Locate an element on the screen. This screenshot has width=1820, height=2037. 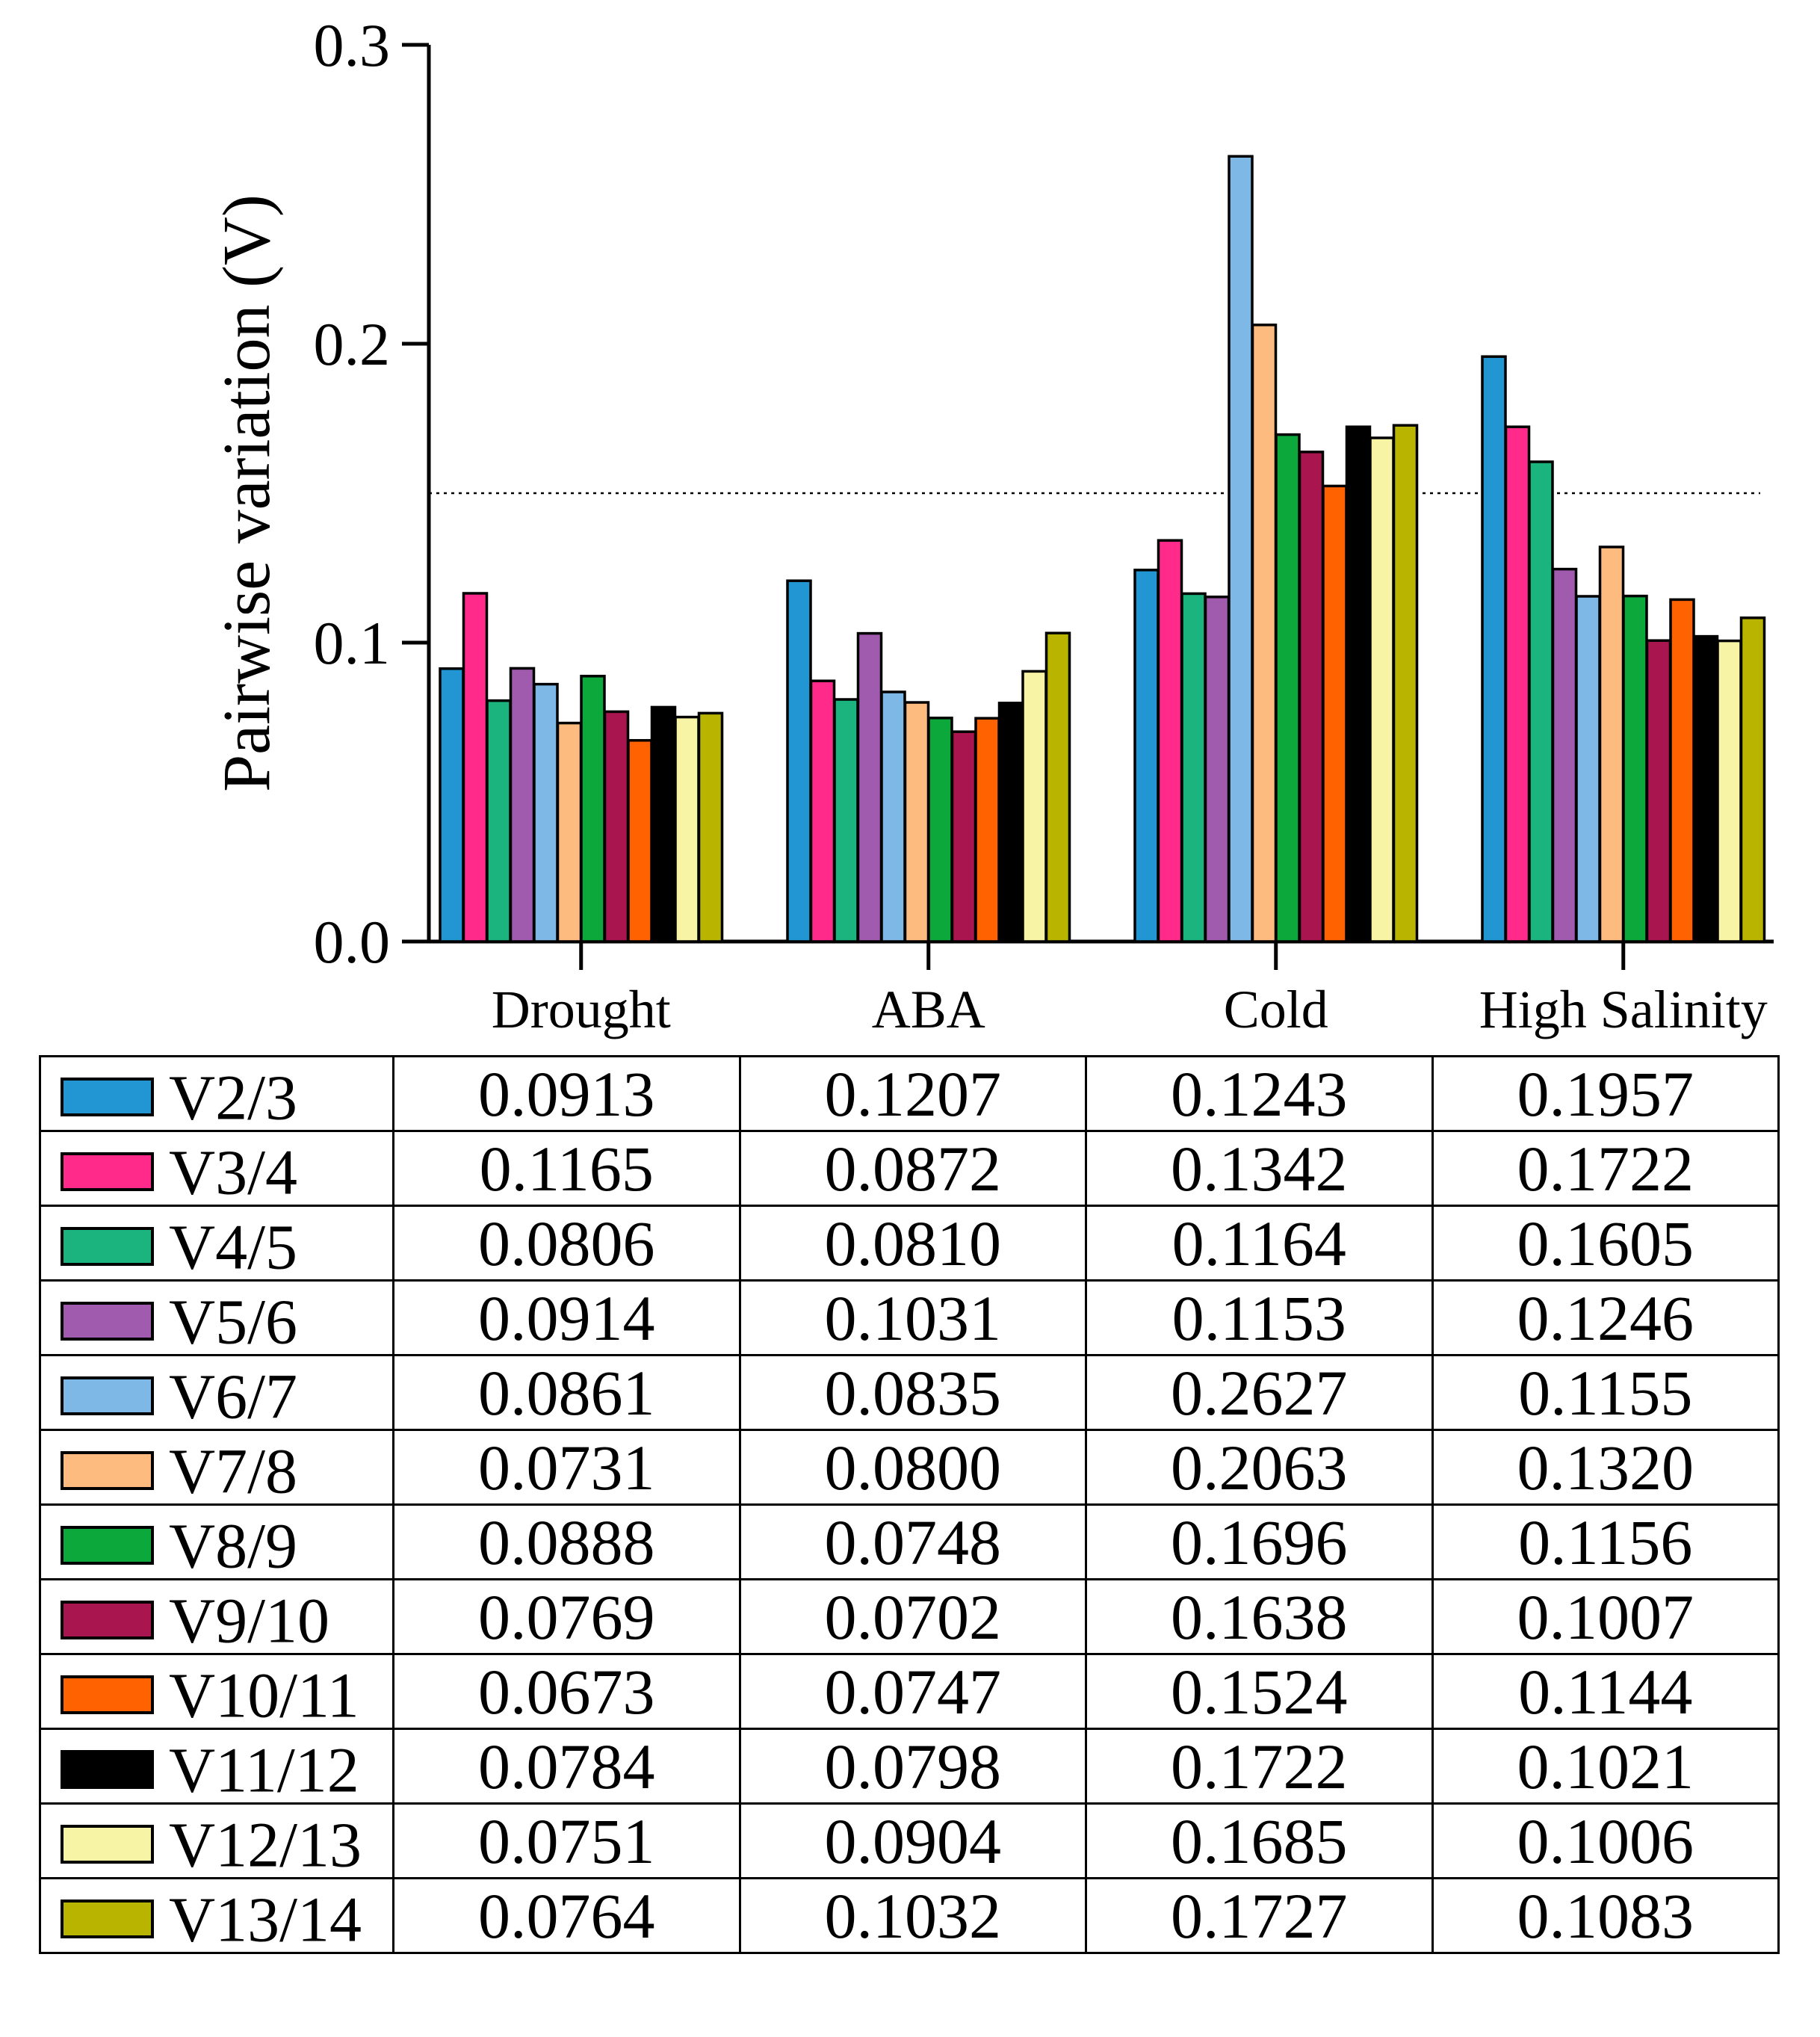
series-label-cell: V4/5 is located at coordinates (216, 1244).